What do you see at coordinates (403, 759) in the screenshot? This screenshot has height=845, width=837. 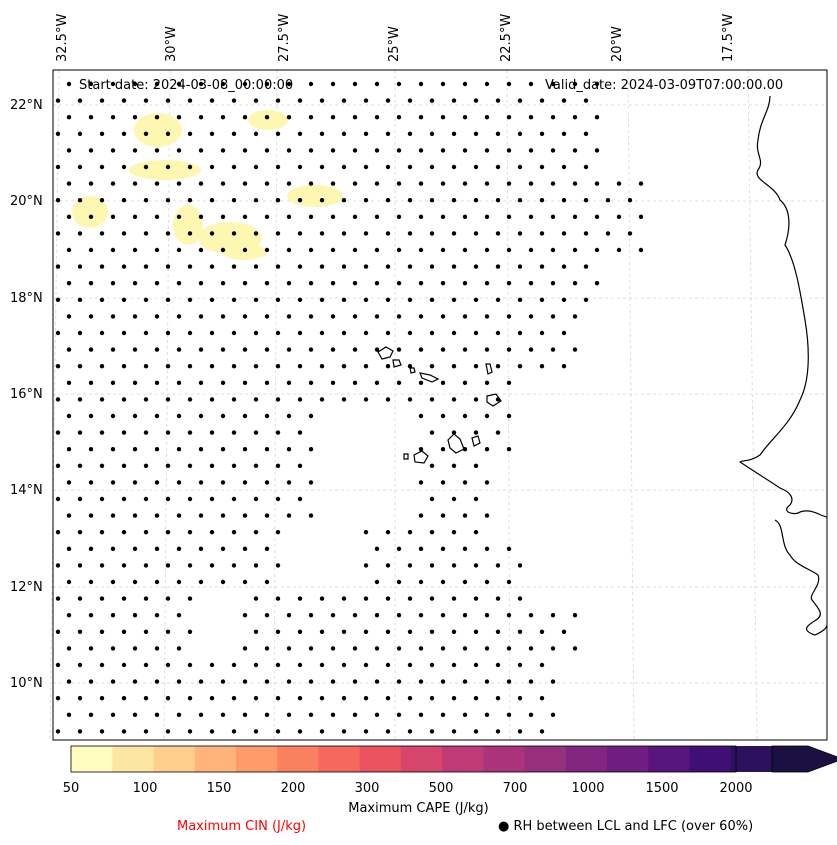 I see `colorbar-border` at bounding box center [403, 759].